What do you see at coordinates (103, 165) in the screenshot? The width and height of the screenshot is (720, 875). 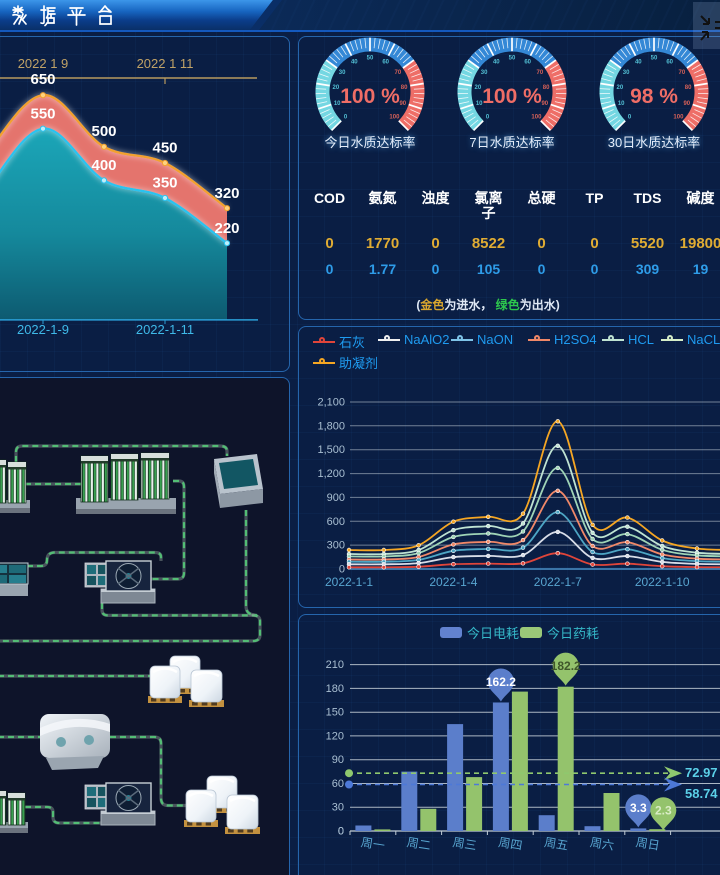 I see `svg-text: 400` at bounding box center [103, 165].